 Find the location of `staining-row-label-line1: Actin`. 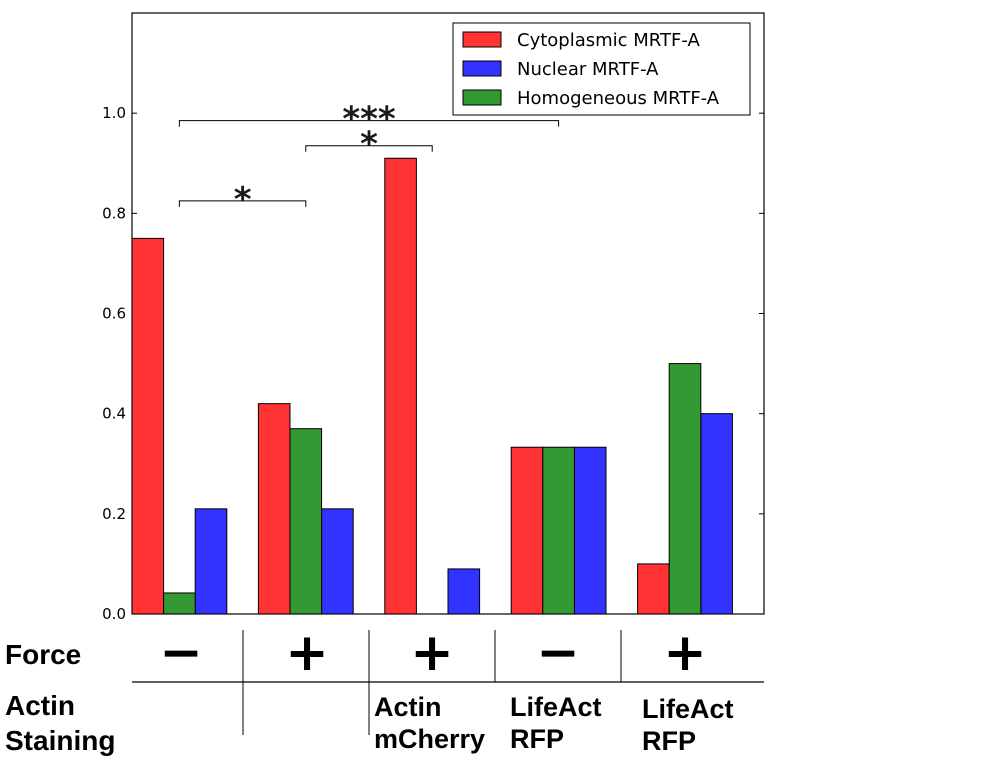

staining-row-label-line1: Actin is located at coordinates (40, 705).